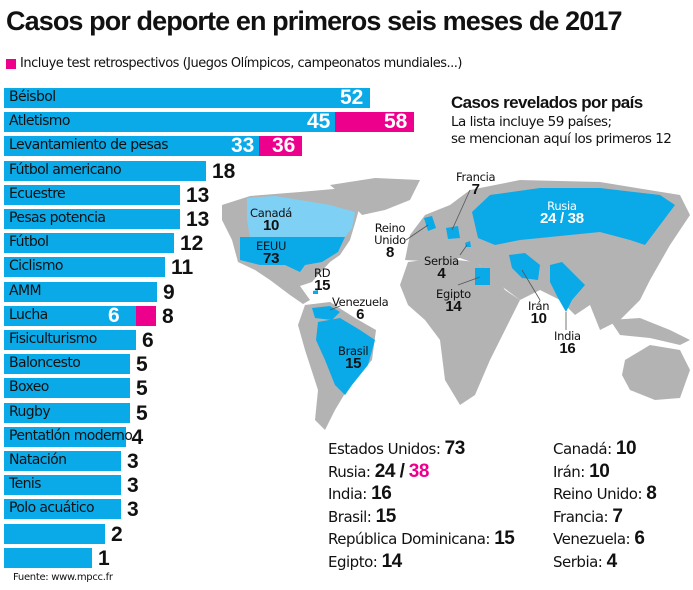 The width and height of the screenshot is (693, 590). What do you see at coordinates (531, 122) in the screenshot?
I see `map-subtitle-line: La lista incluye 59 países;` at bounding box center [531, 122].